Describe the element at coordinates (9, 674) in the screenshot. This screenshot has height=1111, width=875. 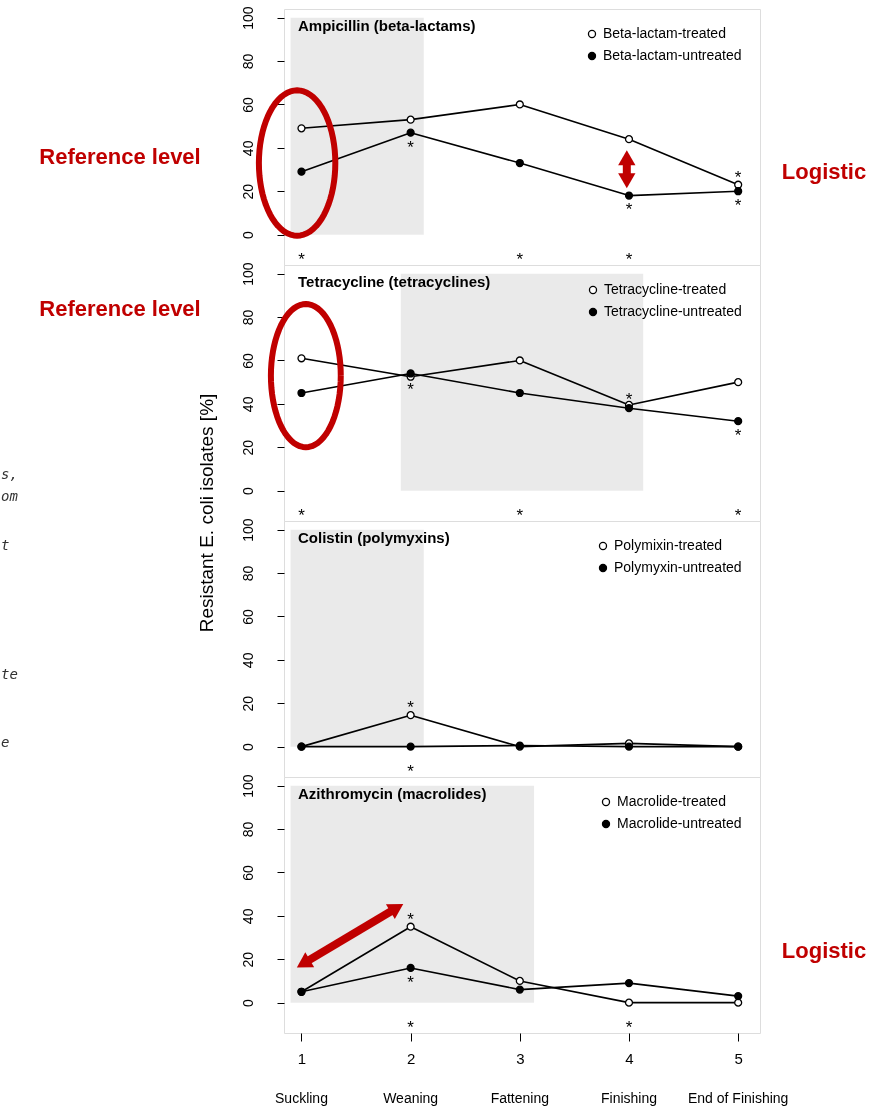
I see `text: te` at that location.